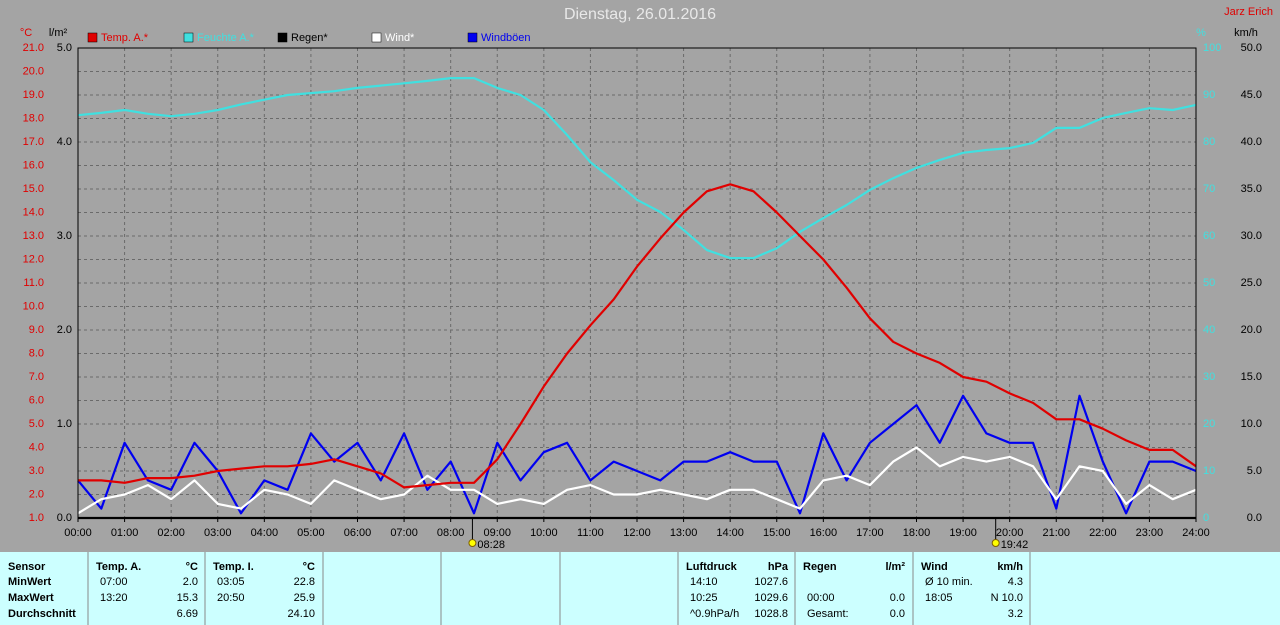 This screenshot has width=1280, height=625. I want to click on y-tick-label: 12.0, so click(33, 259).